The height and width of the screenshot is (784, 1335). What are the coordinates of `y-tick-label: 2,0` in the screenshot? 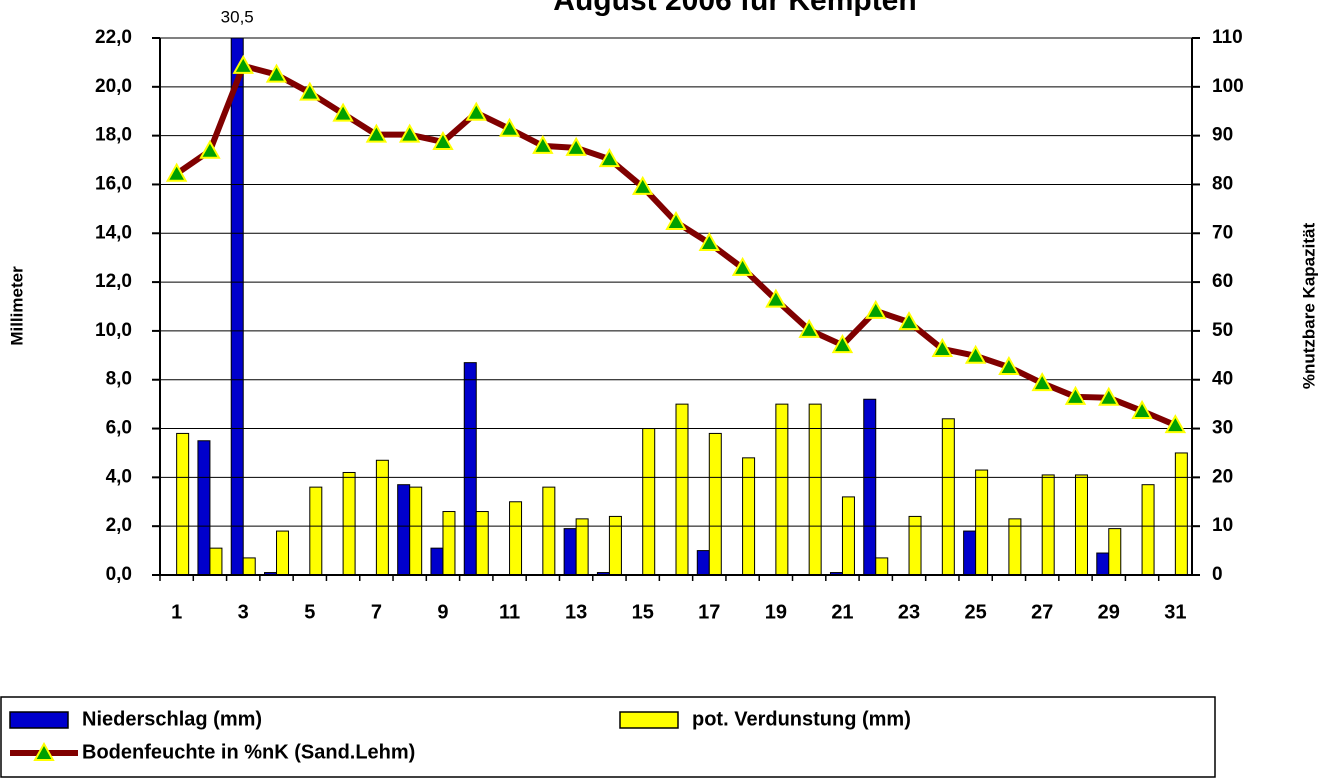 It's located at (119, 525).